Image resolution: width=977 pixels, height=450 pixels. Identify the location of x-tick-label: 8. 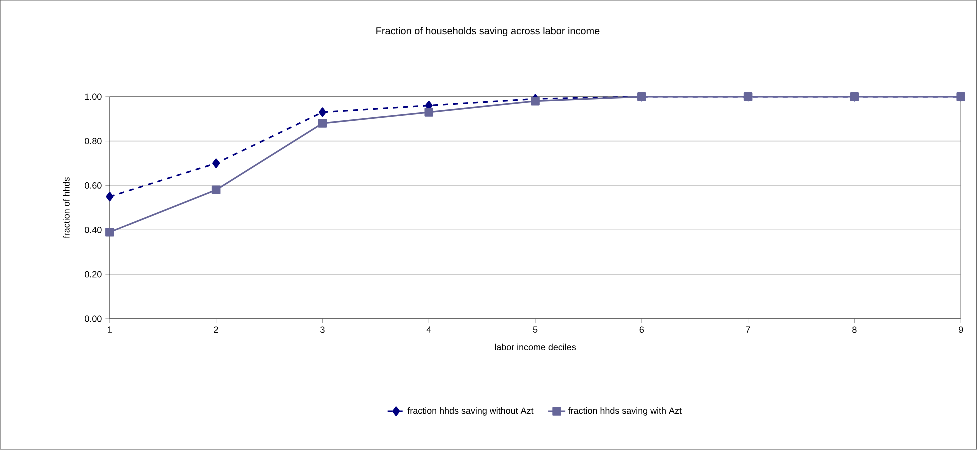
(854, 330).